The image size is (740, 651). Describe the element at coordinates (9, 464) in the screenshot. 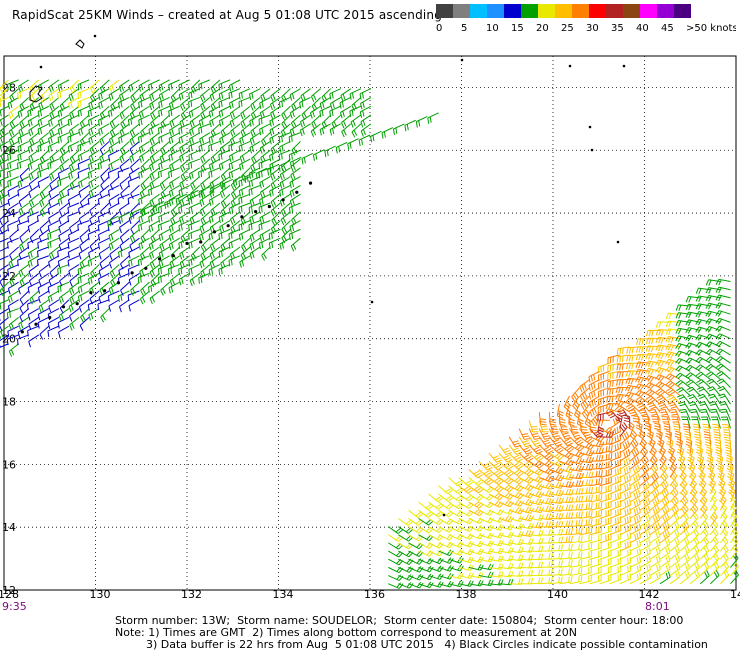

I see `y-tick-label: 16` at that location.